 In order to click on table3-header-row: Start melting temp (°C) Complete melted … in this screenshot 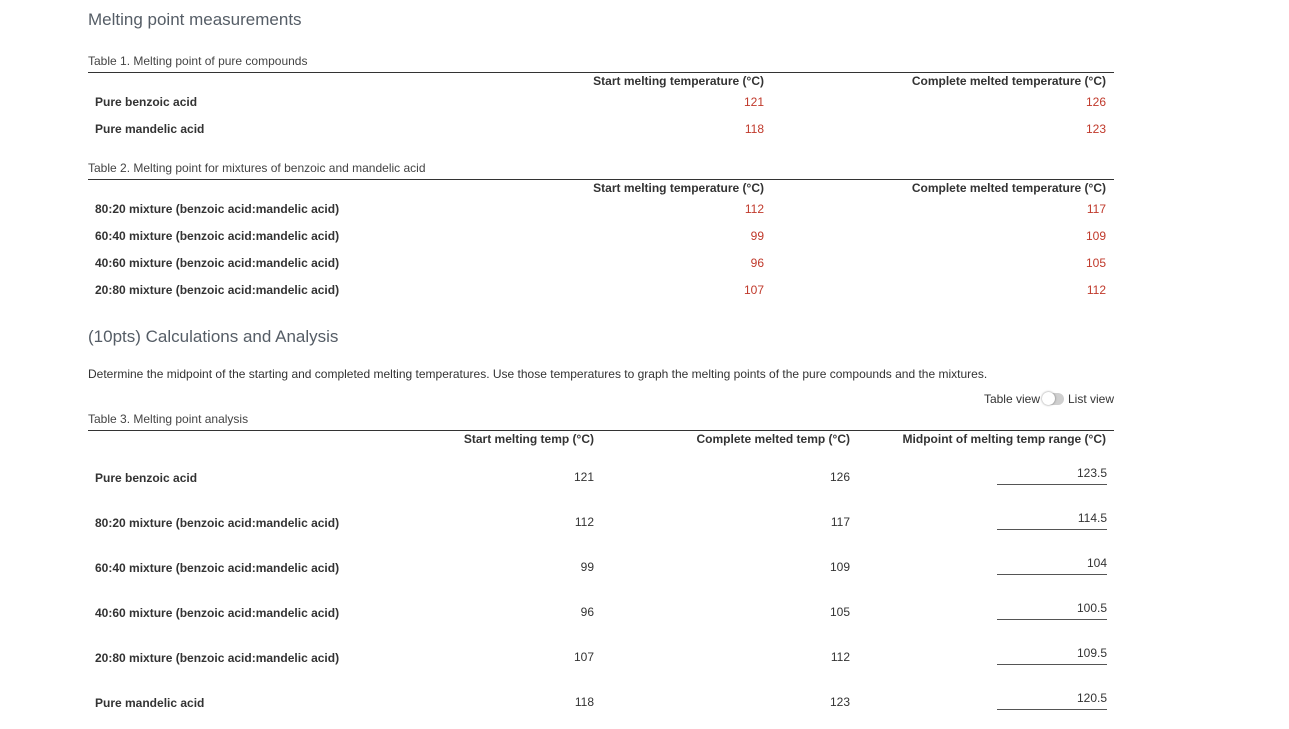, I will do `click(601, 442)`.